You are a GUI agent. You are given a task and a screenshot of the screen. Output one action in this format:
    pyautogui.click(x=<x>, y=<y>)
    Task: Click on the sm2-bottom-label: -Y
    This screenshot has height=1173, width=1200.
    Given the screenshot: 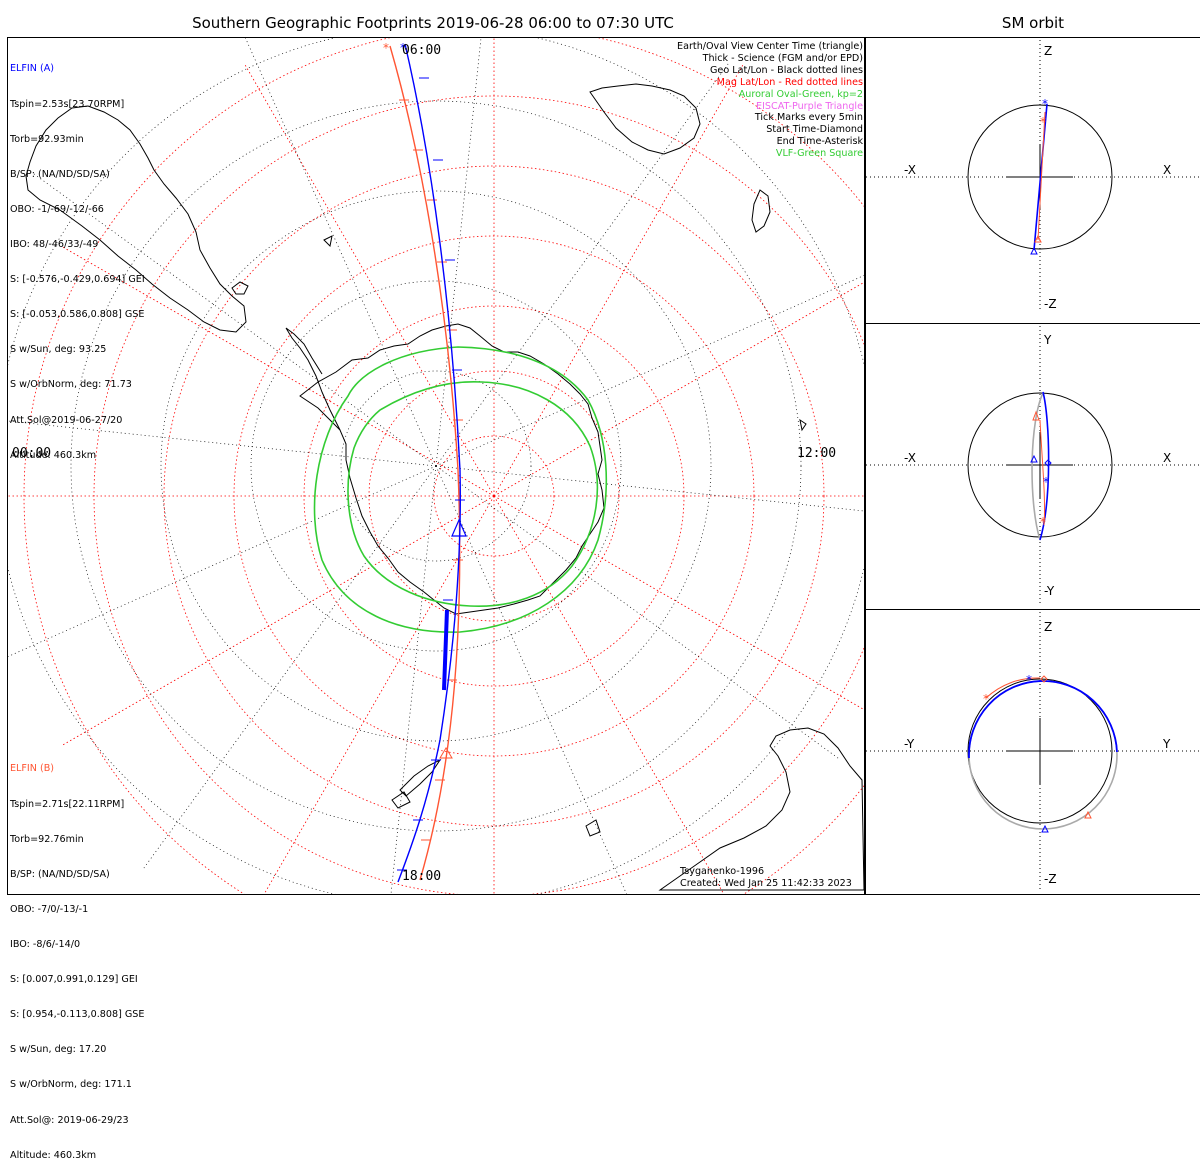 What is the action you would take?
    pyautogui.click(x=1049, y=591)
    